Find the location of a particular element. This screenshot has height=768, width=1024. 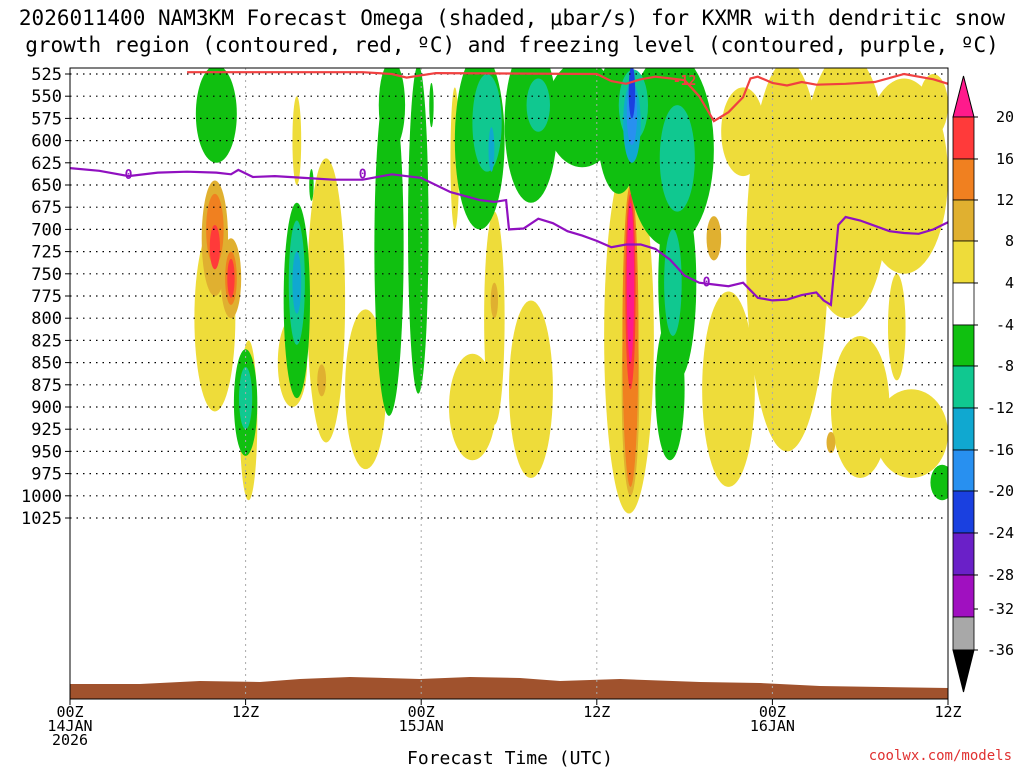

x-tick-label-24-0: 00Z is located at coordinates (421, 712).